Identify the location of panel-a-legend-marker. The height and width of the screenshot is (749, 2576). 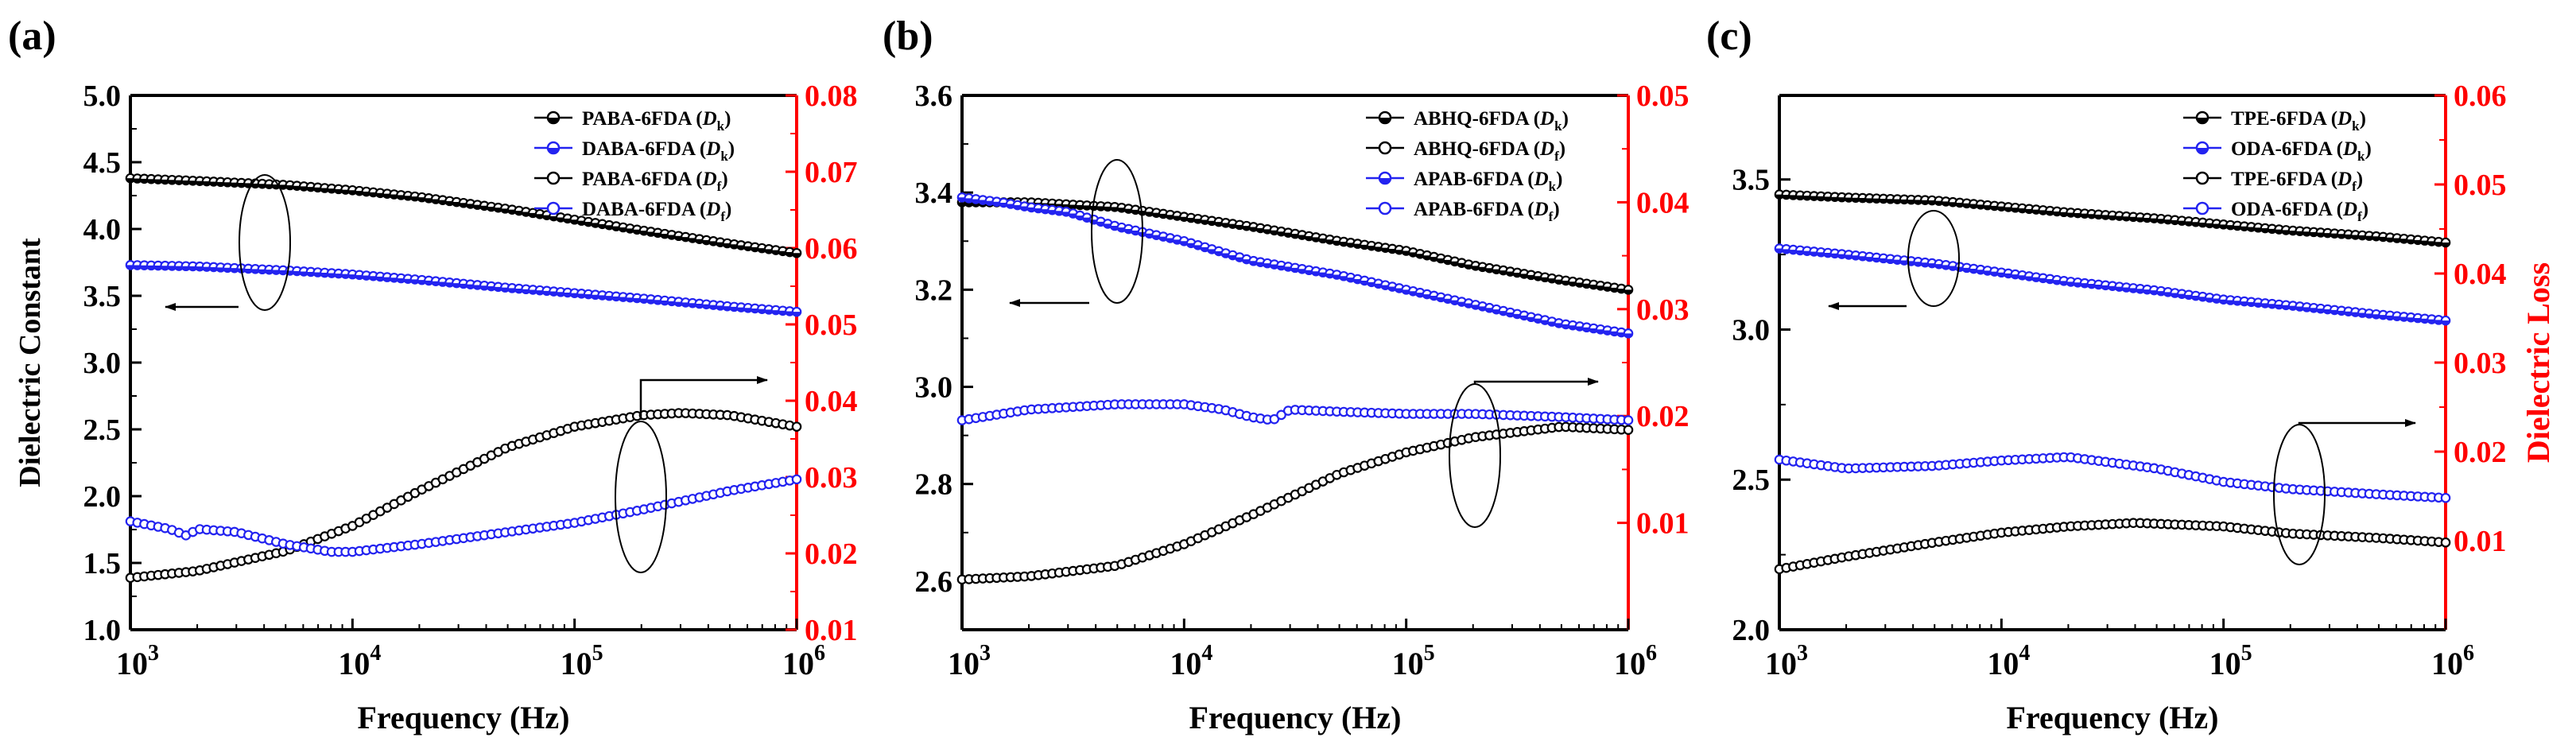
(553, 178).